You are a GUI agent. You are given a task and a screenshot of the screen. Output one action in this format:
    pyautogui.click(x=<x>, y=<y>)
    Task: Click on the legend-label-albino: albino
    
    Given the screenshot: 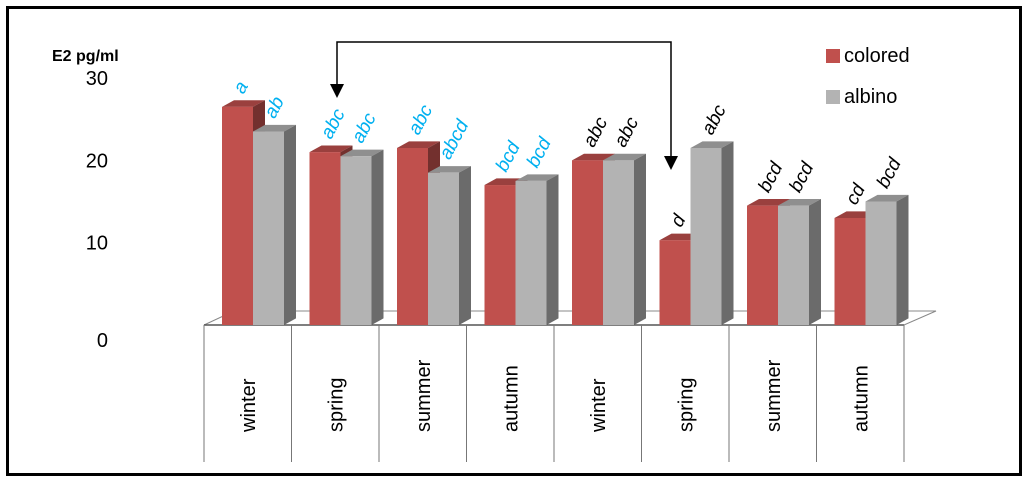 What is the action you would take?
    pyautogui.click(x=870, y=97)
    